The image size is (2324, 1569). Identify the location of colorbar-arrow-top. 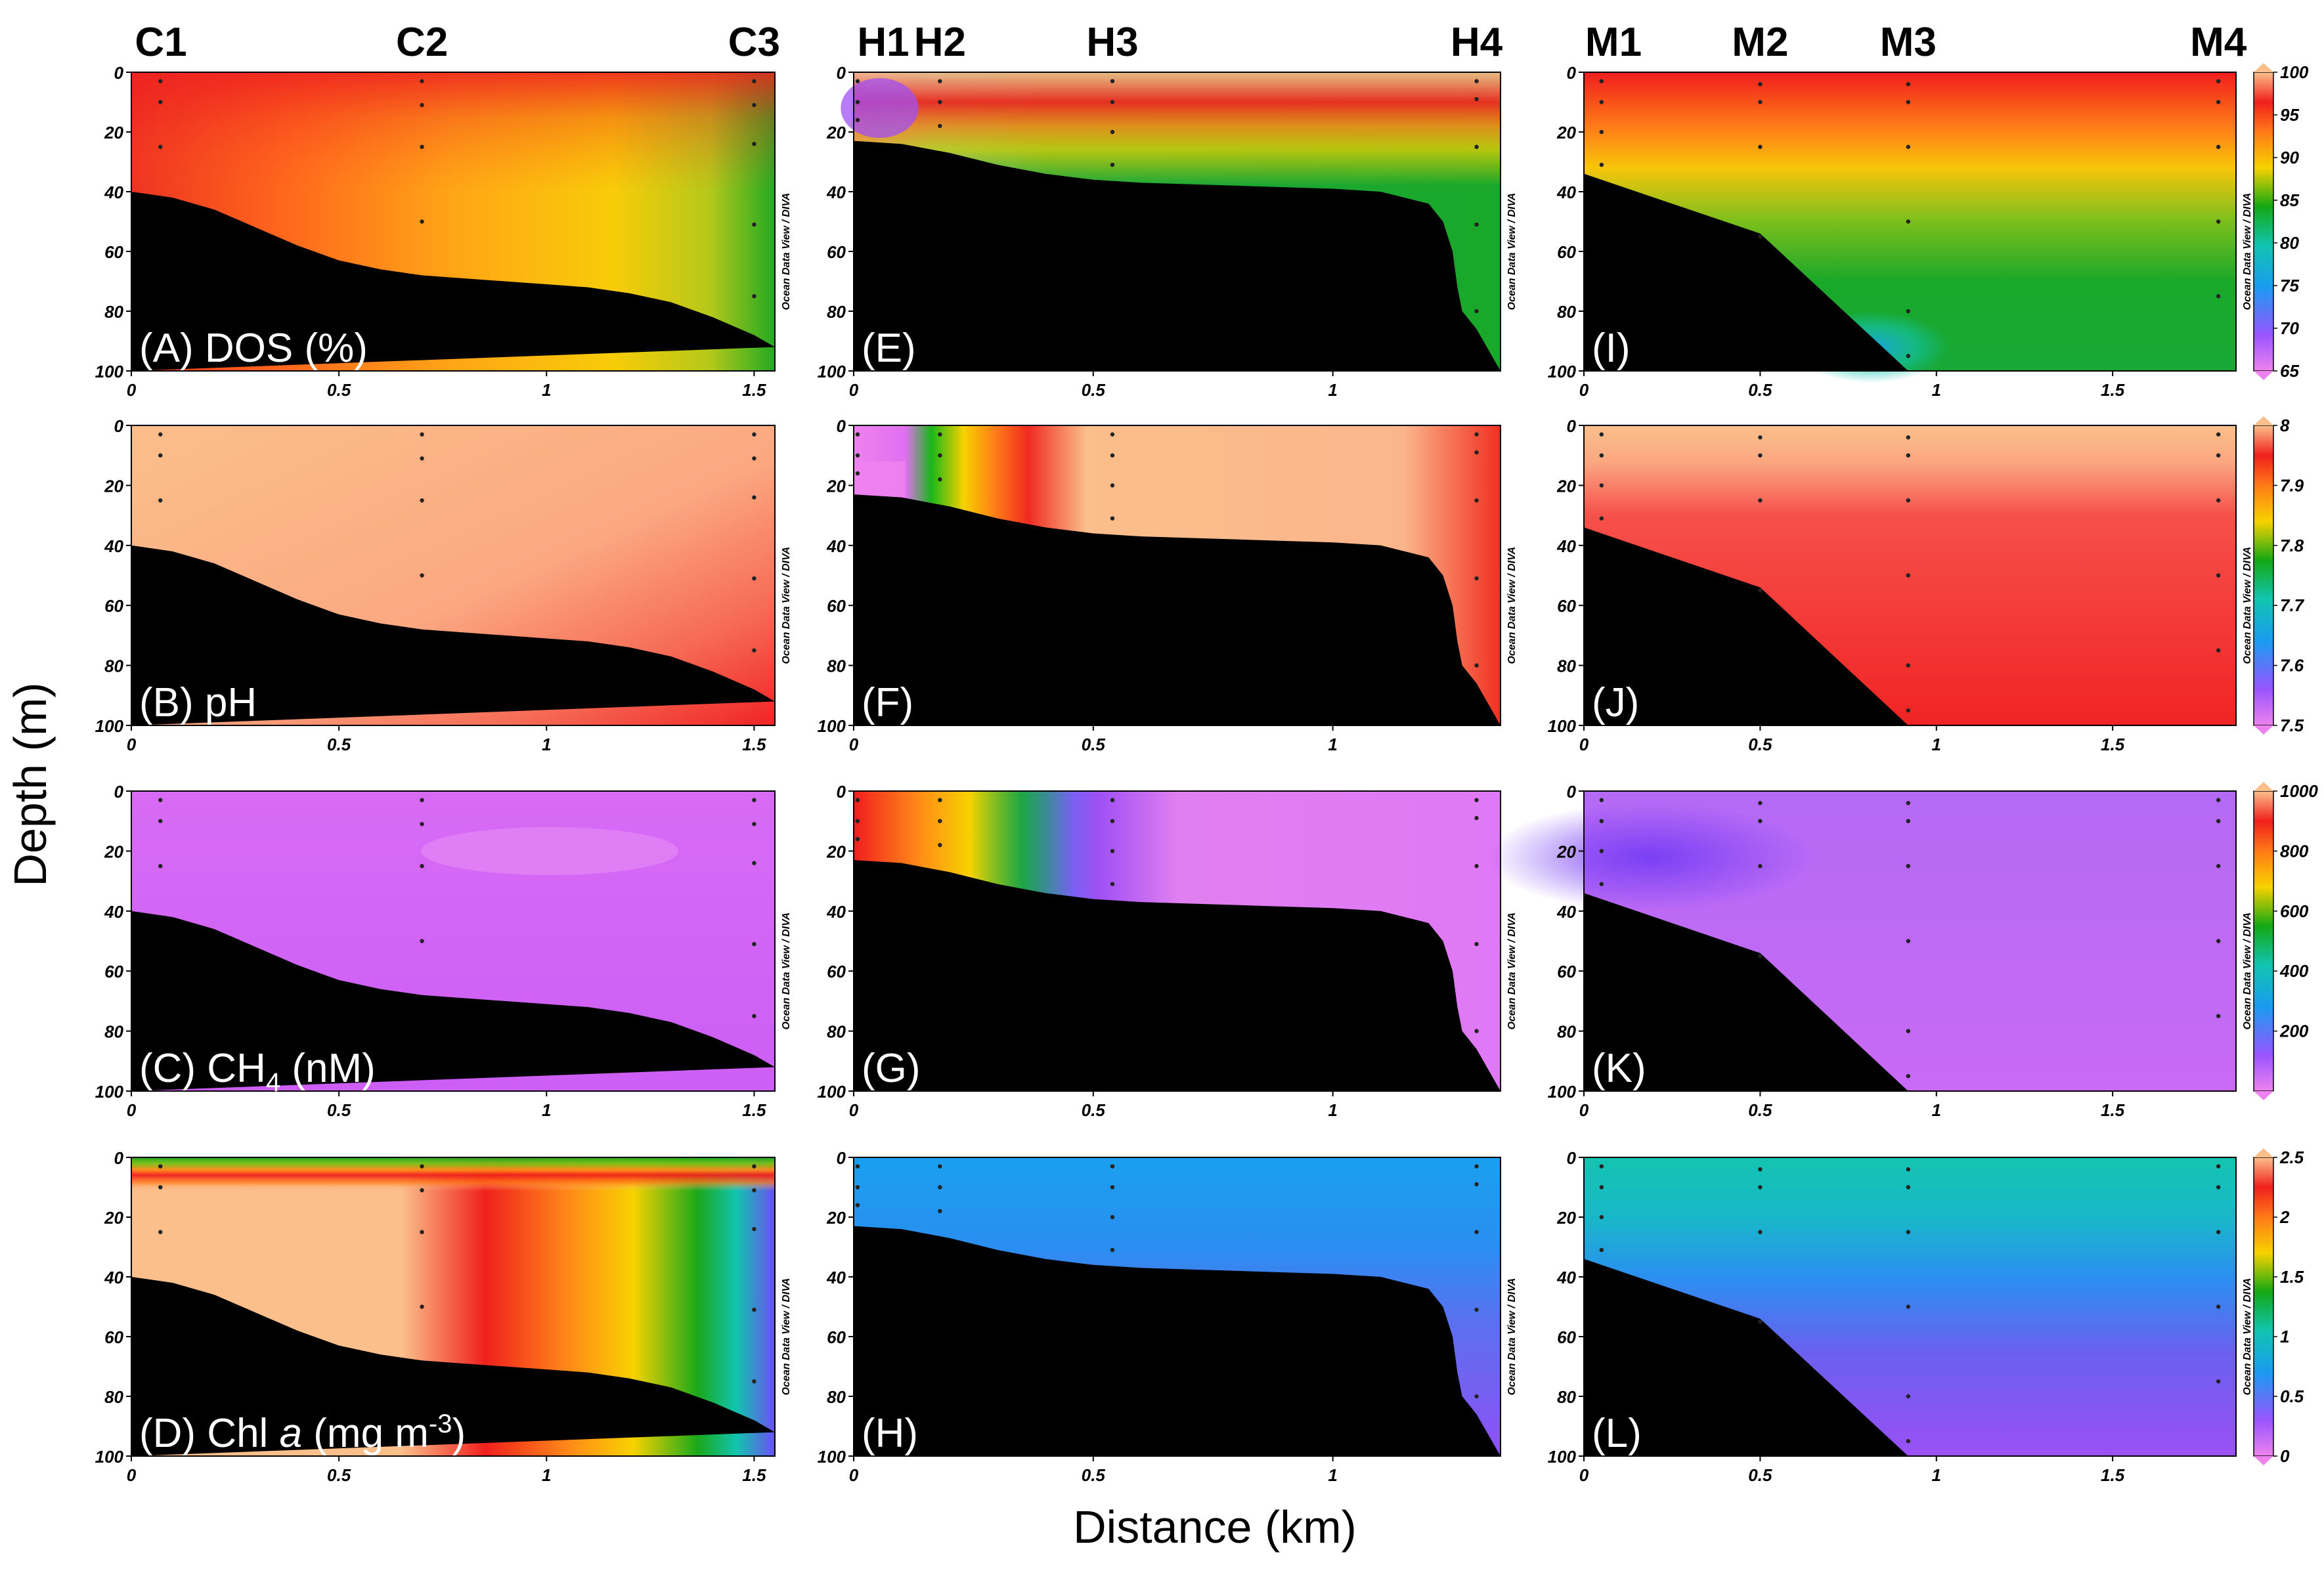
(2263, 1153).